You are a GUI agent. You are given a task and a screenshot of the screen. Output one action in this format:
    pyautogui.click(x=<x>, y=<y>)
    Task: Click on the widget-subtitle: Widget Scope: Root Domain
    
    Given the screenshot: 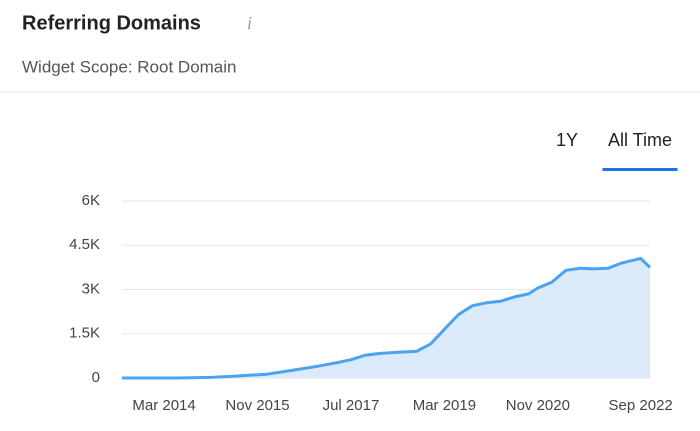 What is the action you would take?
    pyautogui.click(x=129, y=66)
    